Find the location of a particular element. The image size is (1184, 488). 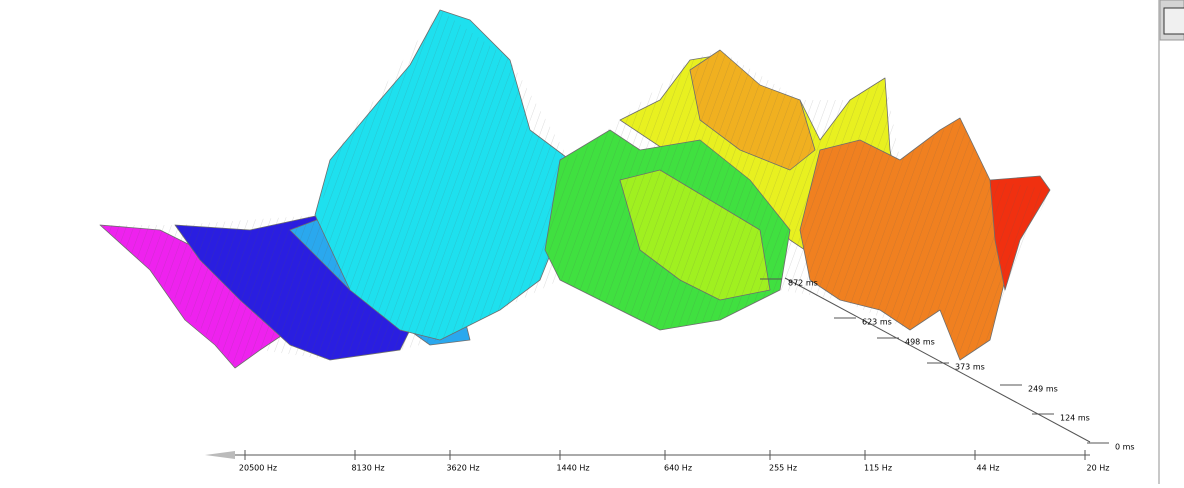

frequency-label: 20500 Hz is located at coordinates (258, 468).